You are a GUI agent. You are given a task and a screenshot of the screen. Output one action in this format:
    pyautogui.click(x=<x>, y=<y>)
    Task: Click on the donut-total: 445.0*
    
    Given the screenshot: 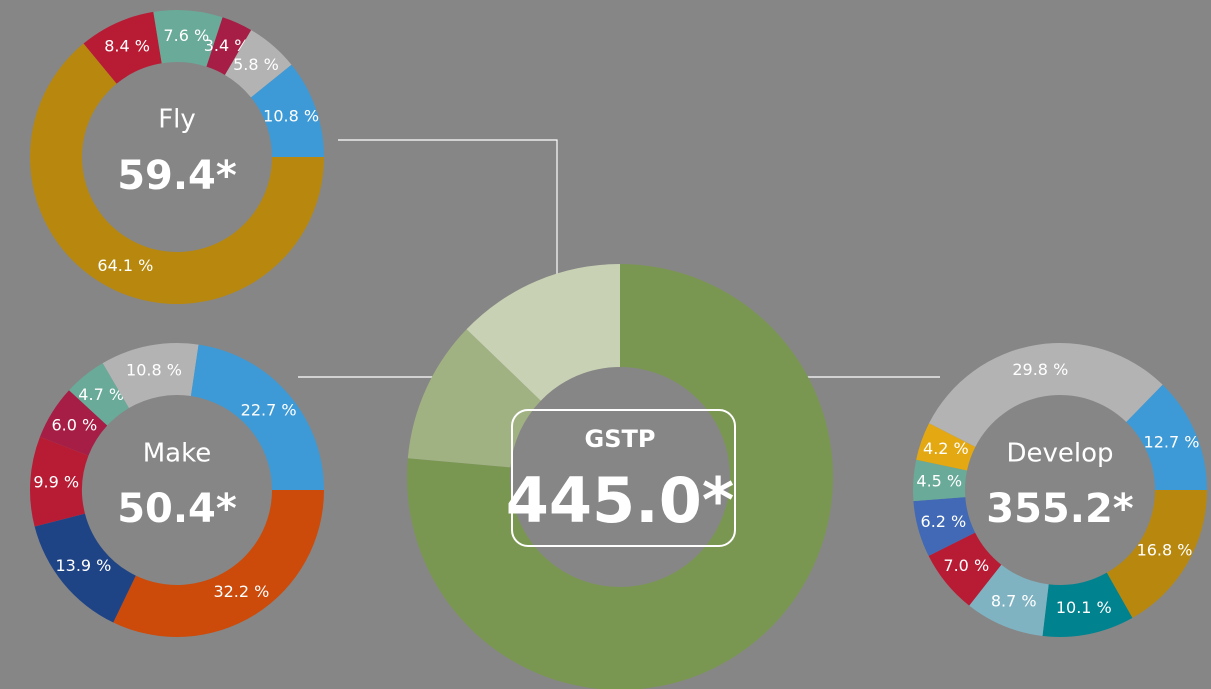 What is the action you would take?
    pyautogui.click(x=620, y=500)
    